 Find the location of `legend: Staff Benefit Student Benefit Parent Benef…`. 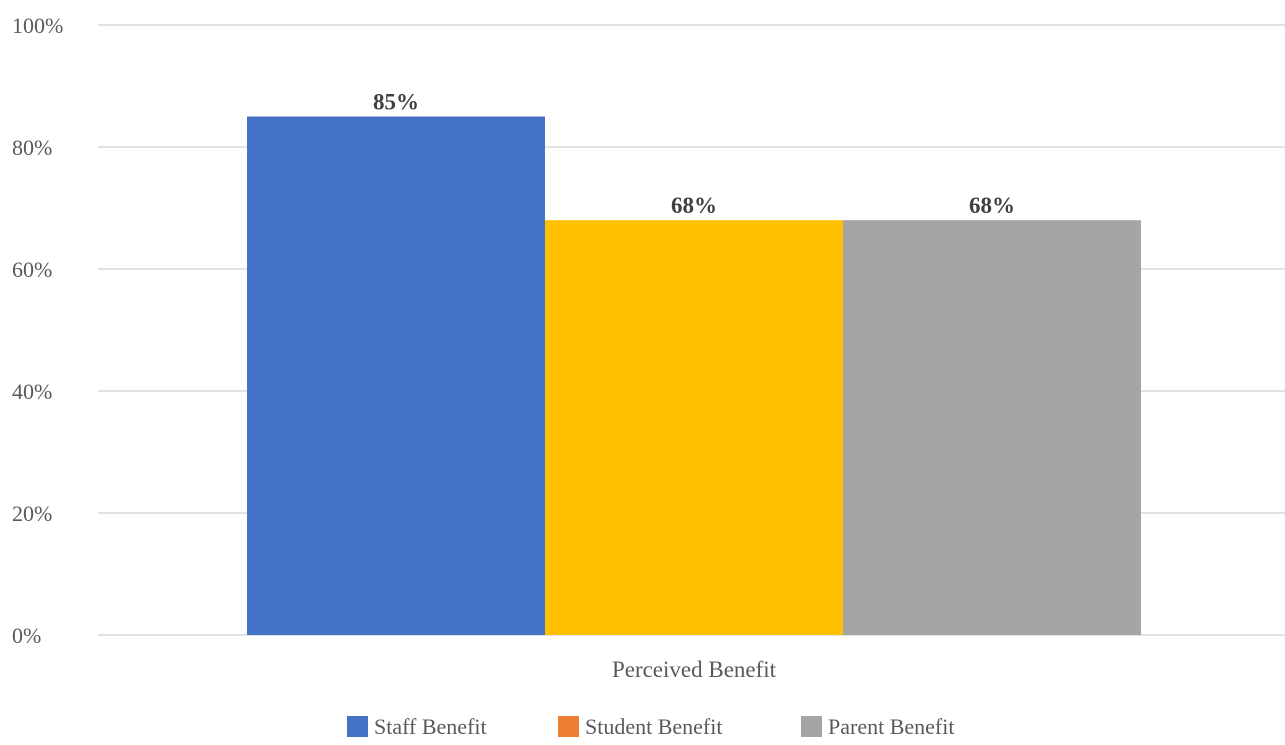

legend: Staff Benefit Student Benefit Parent Benef… is located at coordinates (650, 726).